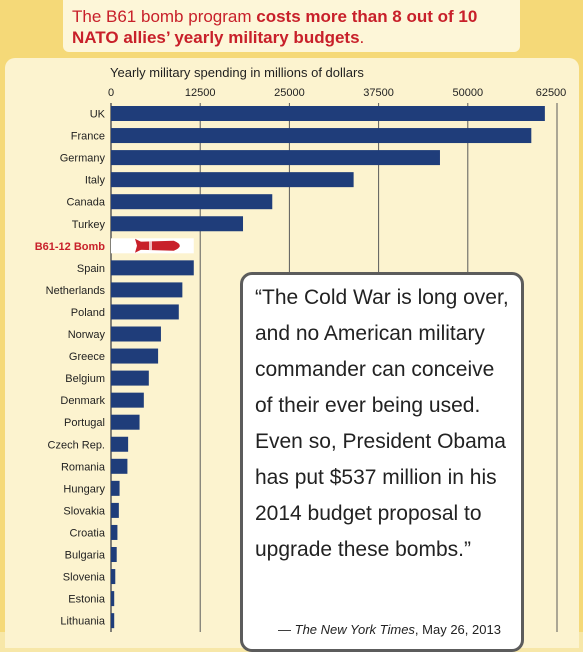  I want to click on category-label-uk: UK, so click(98, 115).